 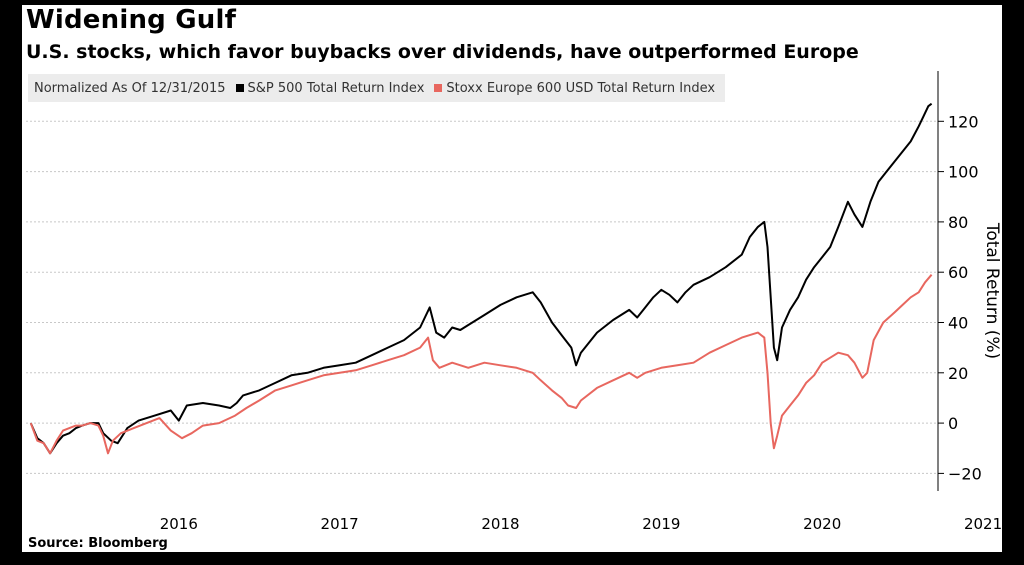 I want to click on x-tick-label-2020: 2020, so click(x=822, y=524).